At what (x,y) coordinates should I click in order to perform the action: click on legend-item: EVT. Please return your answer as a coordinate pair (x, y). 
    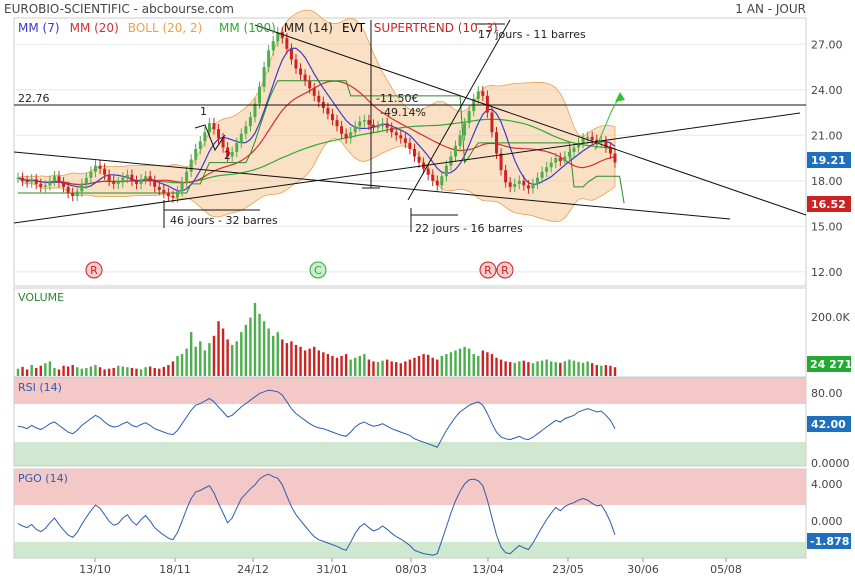
    Looking at the image, I should click on (354, 28).